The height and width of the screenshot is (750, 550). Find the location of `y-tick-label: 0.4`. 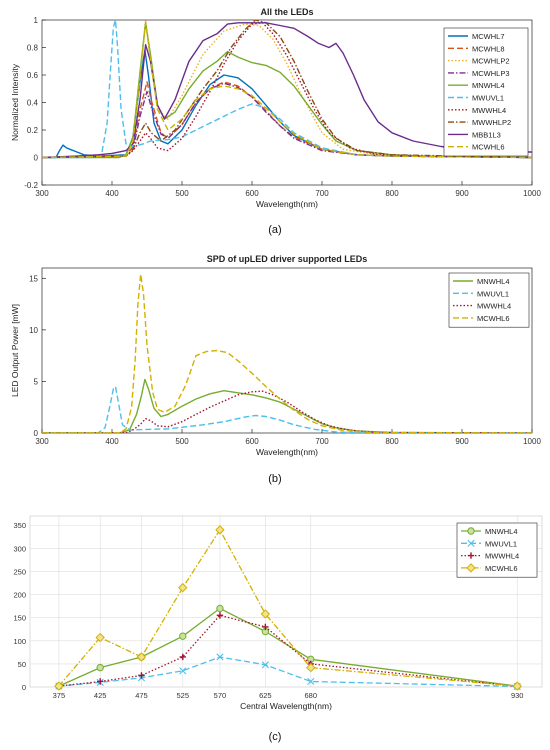

y-tick-label: 0.4 is located at coordinates (33, 103).